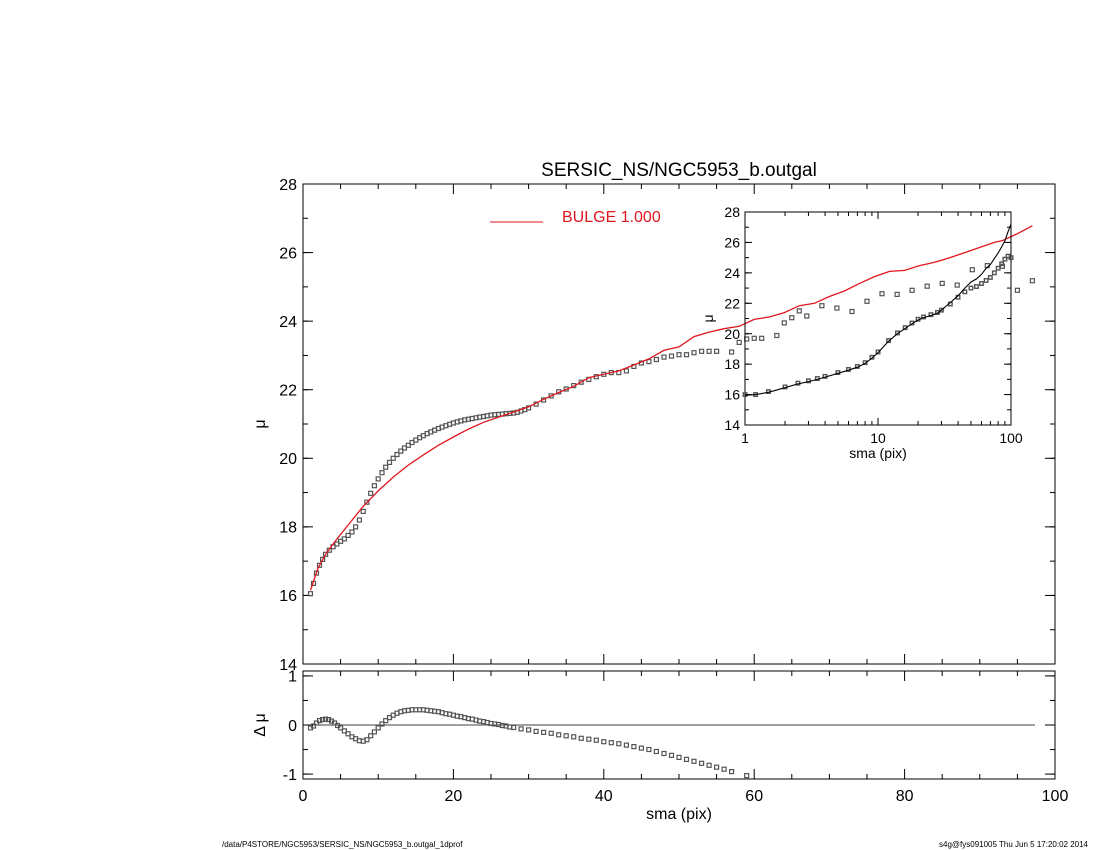 The height and width of the screenshot is (850, 1100). Describe the element at coordinates (878, 438) in the screenshot. I see `inset-xtick-label: 10` at that location.